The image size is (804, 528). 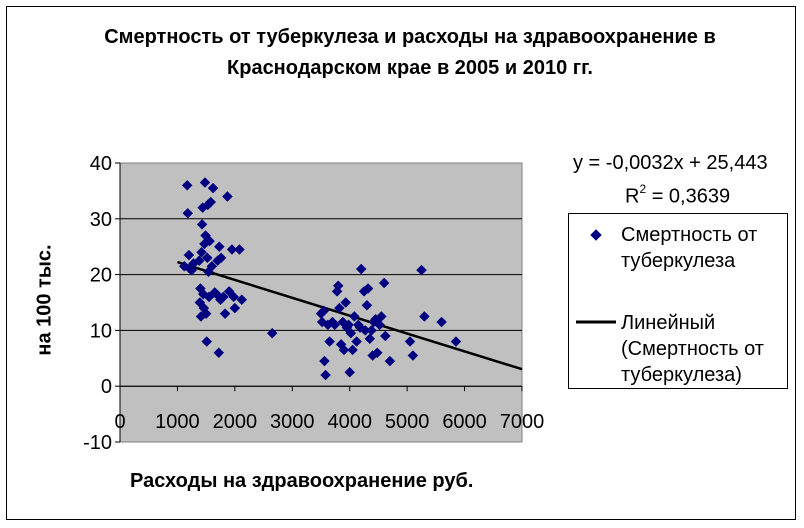 What do you see at coordinates (101, 276) in the screenshot?
I see `y-tick-label: 20` at bounding box center [101, 276].